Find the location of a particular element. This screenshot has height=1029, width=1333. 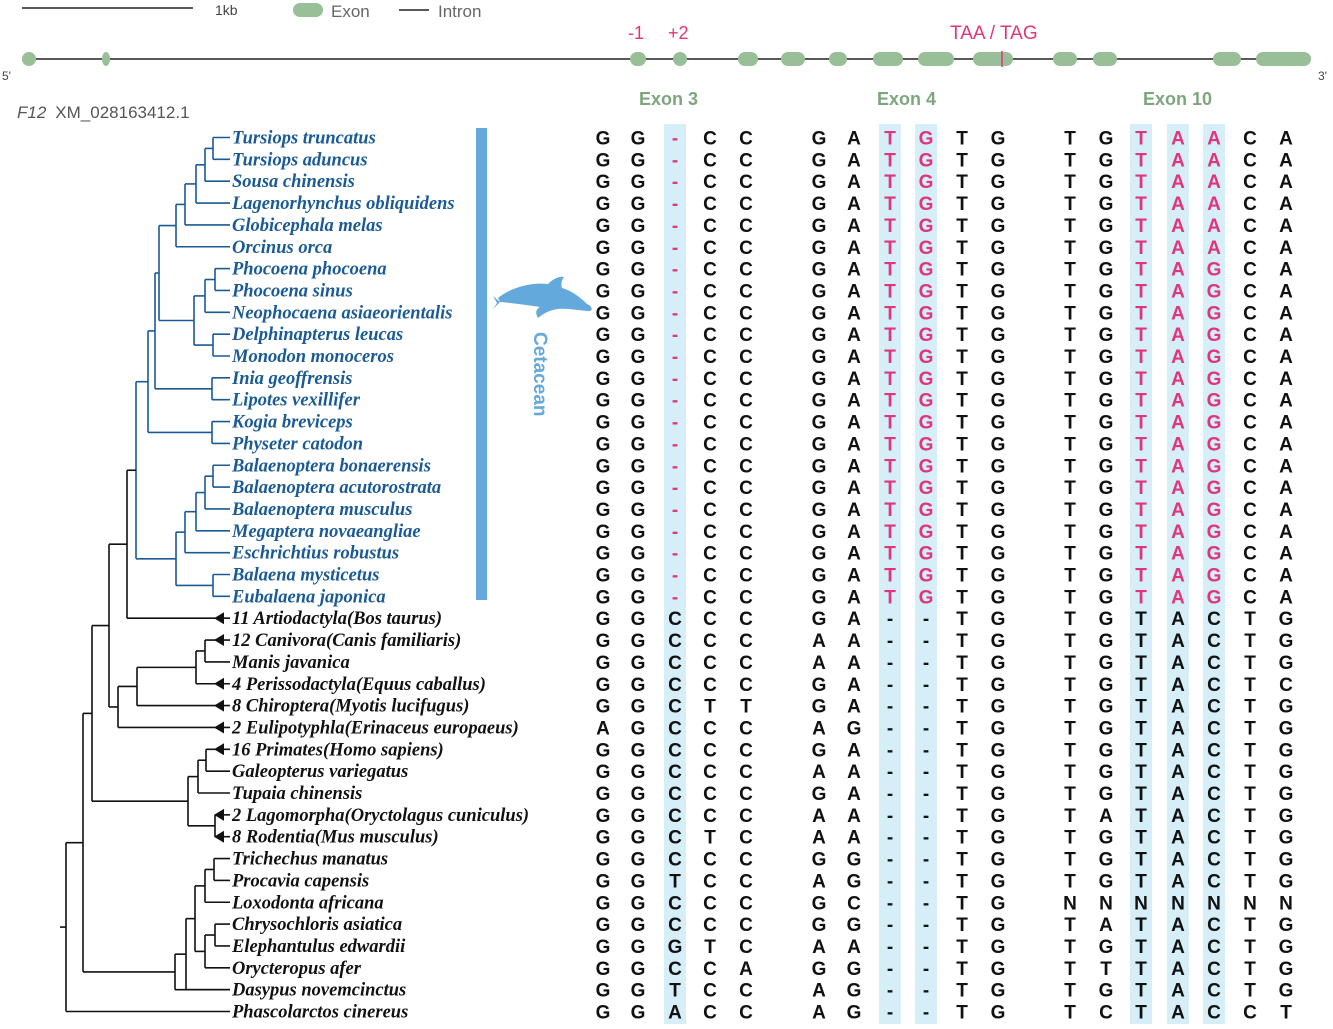

species-label: Eubalaena japonica is located at coordinates (308, 597).